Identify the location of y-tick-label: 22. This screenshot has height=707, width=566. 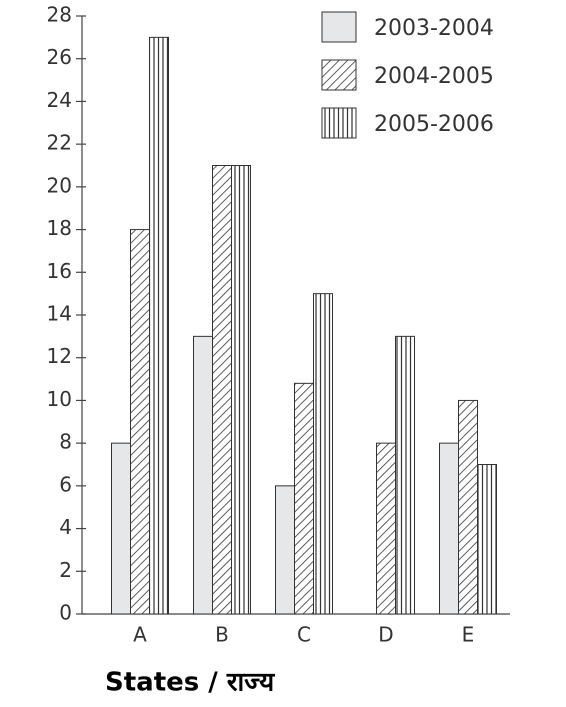
(59, 143).